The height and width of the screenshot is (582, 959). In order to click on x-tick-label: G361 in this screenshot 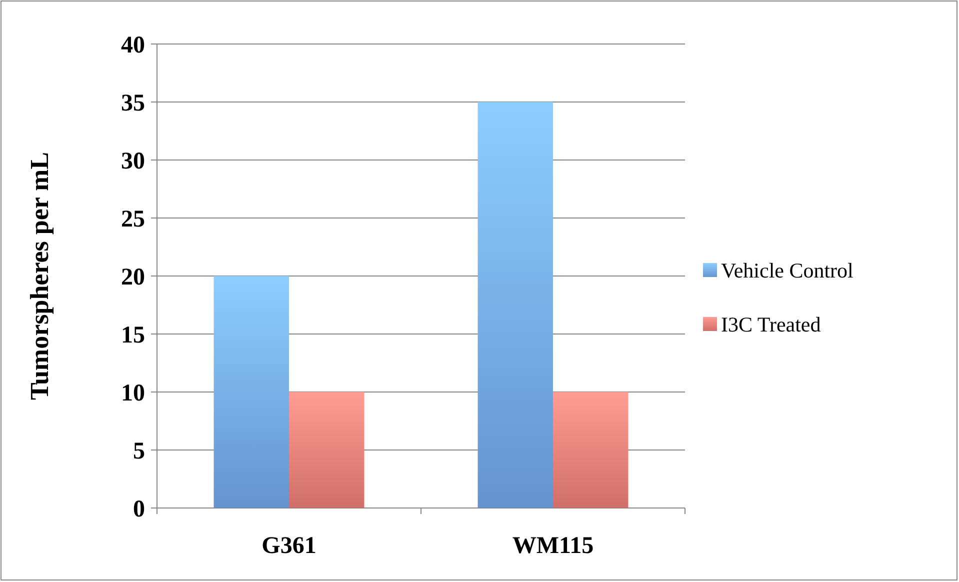, I will do `click(289, 546)`.